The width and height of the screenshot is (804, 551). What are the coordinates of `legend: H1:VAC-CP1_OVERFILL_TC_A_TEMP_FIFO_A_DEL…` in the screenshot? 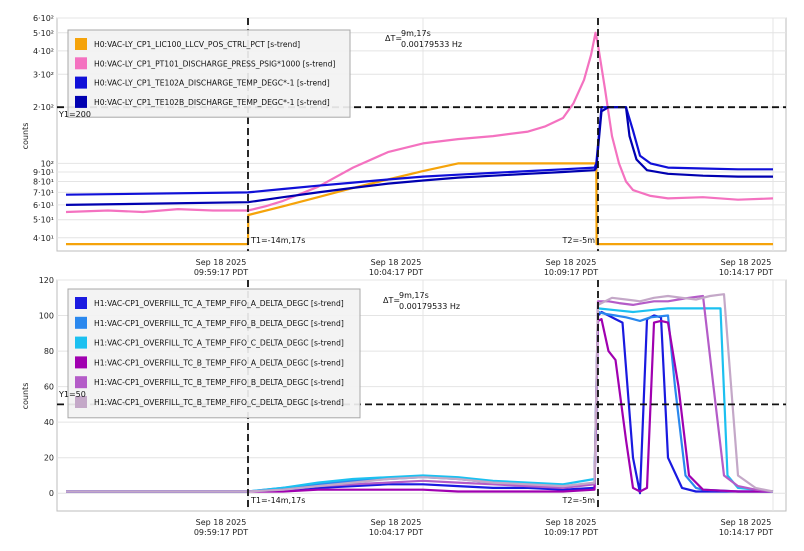 It's located at (214, 353).